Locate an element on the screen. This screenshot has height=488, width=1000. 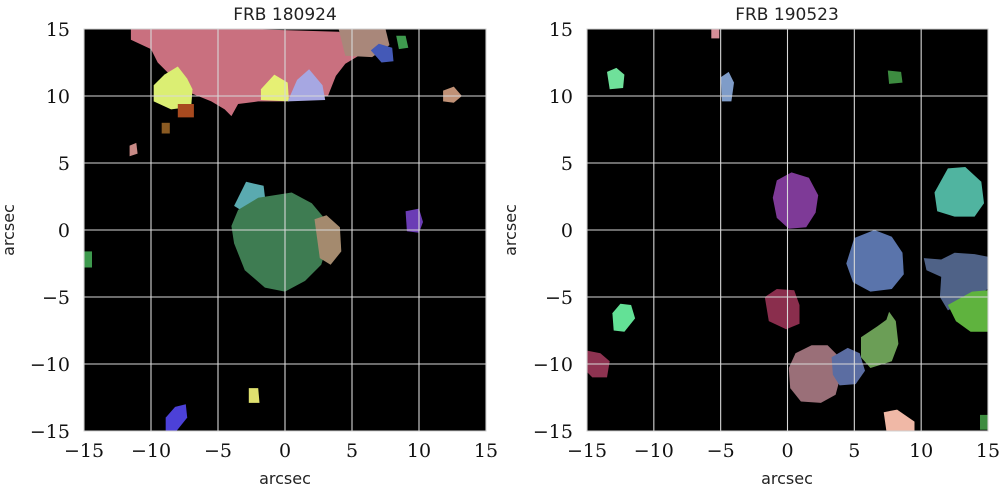
segment-green-source-far-right is located at coordinates (967, 311).